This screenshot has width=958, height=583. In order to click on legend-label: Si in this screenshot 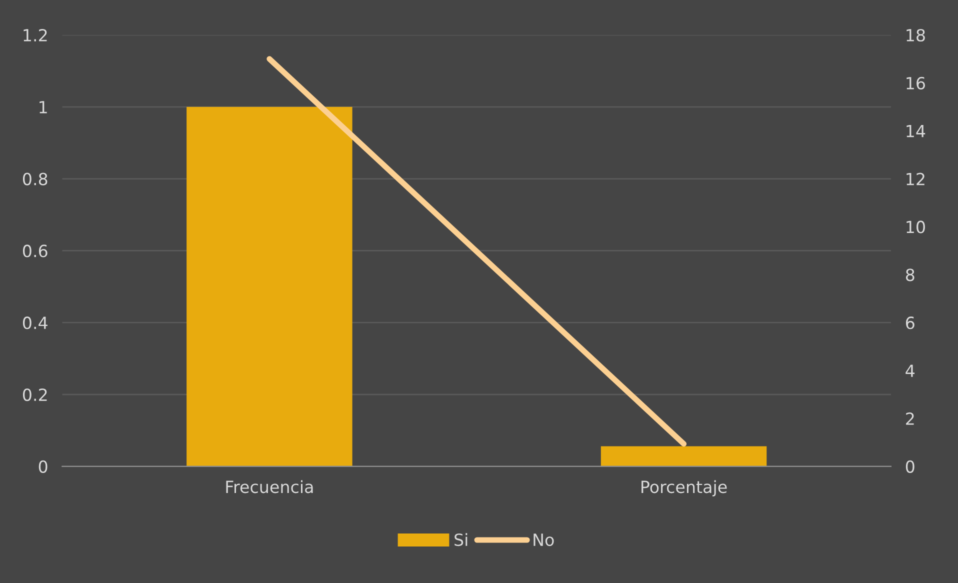, I will do `click(461, 539)`.